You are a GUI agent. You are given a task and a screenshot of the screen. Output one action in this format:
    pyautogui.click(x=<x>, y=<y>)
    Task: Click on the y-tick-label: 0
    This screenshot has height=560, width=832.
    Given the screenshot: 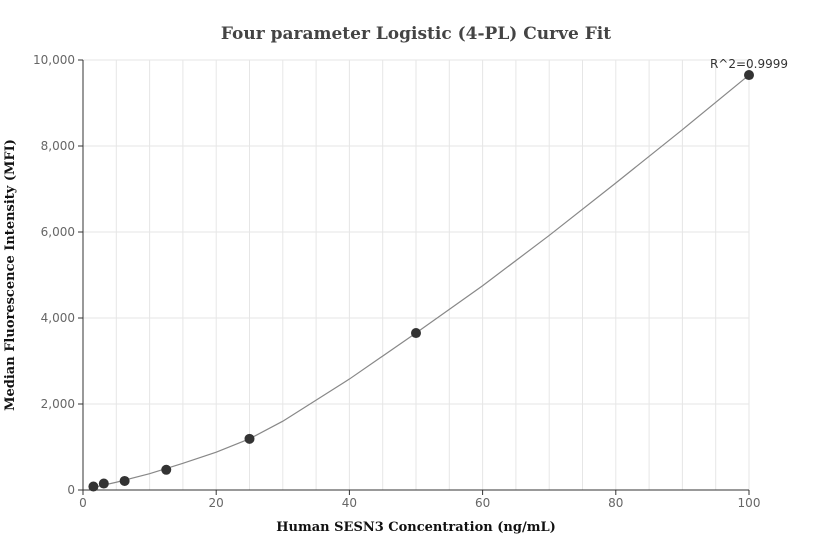 What is the action you would take?
    pyautogui.click(x=71, y=490)
    